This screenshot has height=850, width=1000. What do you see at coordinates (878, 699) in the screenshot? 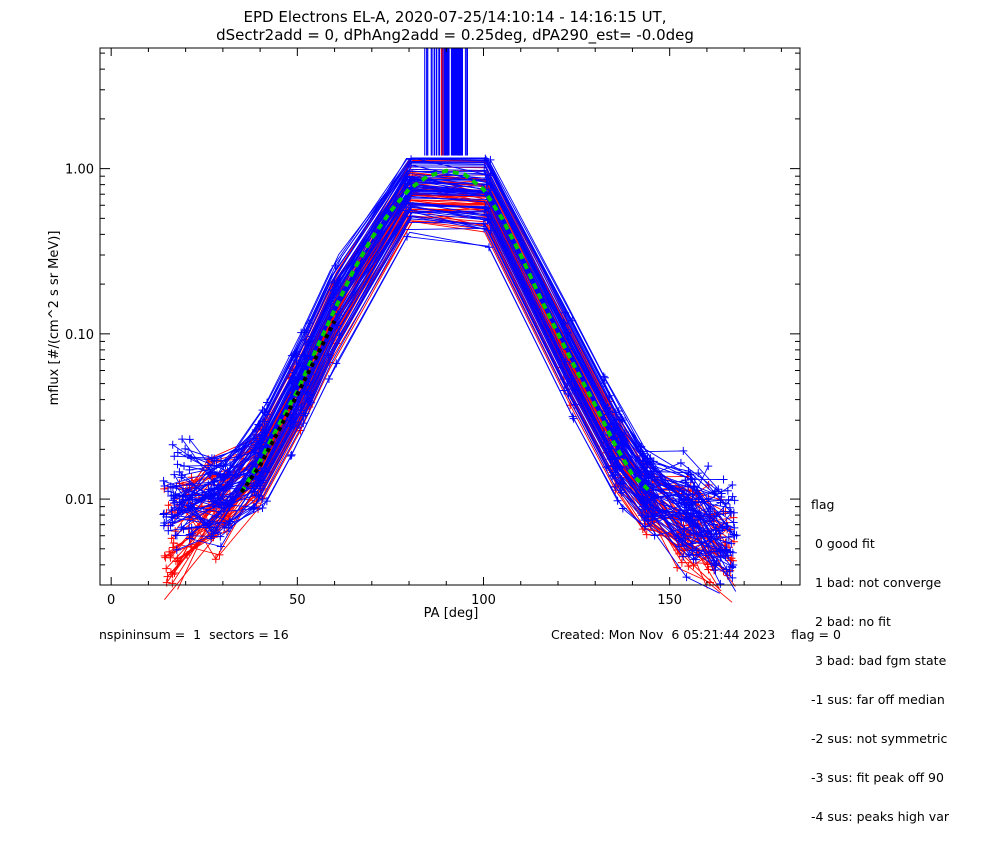
I see `legend-item-flag-m1: -1 sus: far off median` at bounding box center [878, 699].